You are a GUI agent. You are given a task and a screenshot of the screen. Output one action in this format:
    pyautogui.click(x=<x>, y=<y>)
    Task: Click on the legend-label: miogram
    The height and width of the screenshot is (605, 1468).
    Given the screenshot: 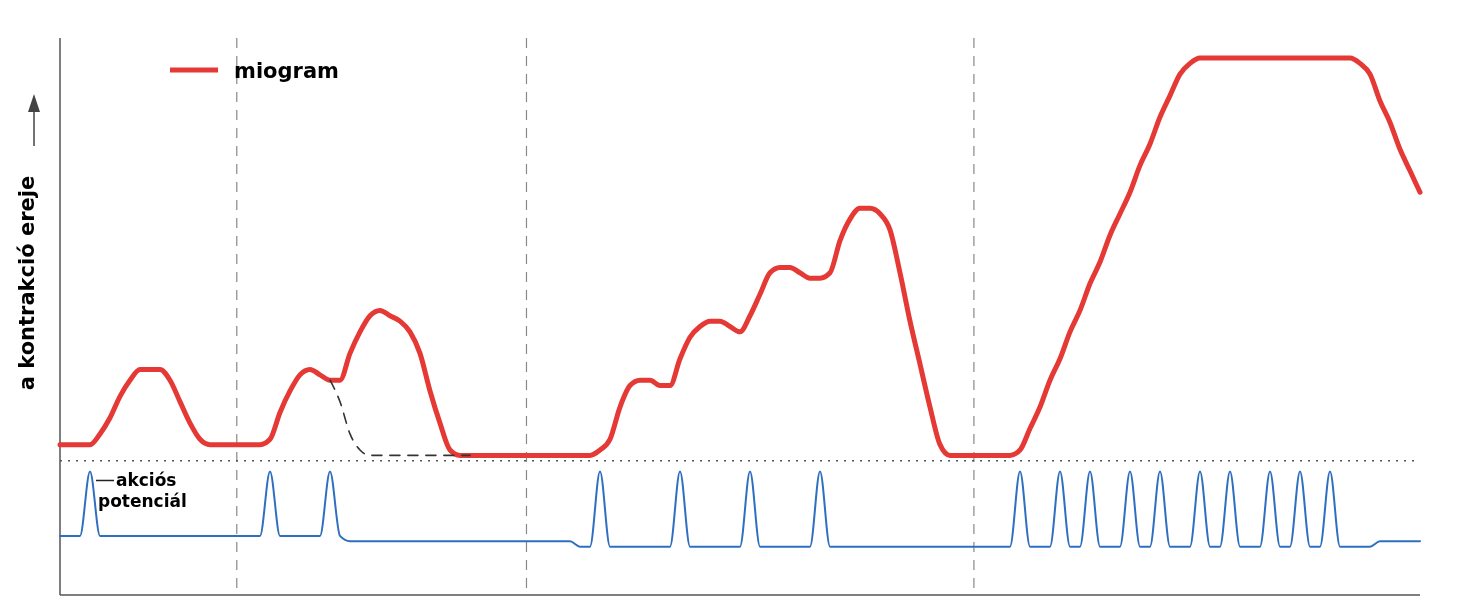 What is the action you would take?
    pyautogui.click(x=286, y=71)
    